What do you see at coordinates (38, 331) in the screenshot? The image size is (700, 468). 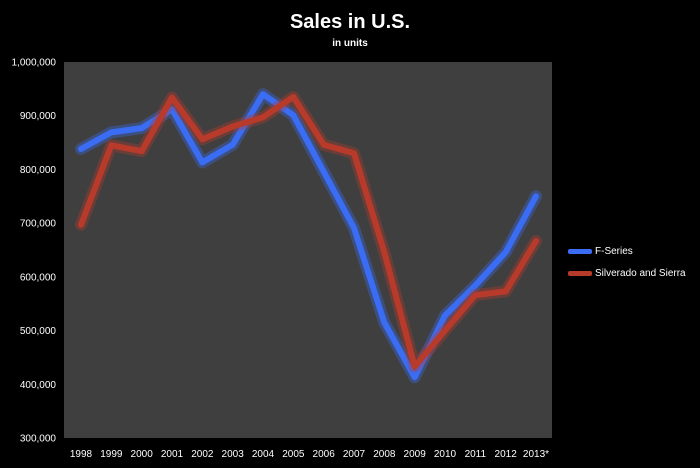 I see `y-tick-label: 500,000` at bounding box center [38, 331].